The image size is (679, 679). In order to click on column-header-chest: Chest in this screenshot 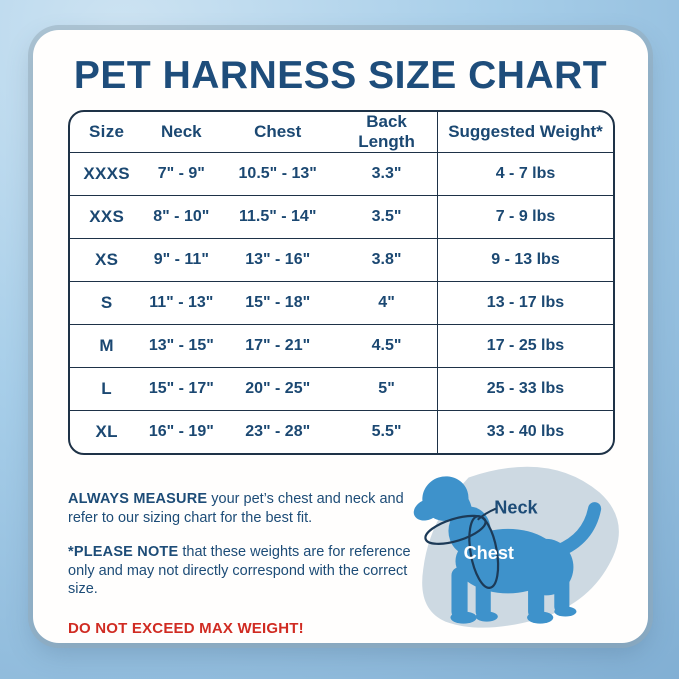, I will do `click(278, 131)`.